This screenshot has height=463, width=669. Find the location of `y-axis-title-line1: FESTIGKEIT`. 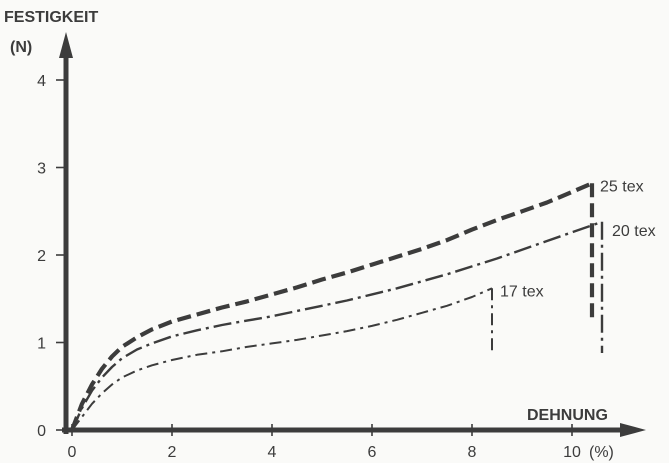

y-axis-title-line1: FESTIGKEIT is located at coordinates (51, 17).